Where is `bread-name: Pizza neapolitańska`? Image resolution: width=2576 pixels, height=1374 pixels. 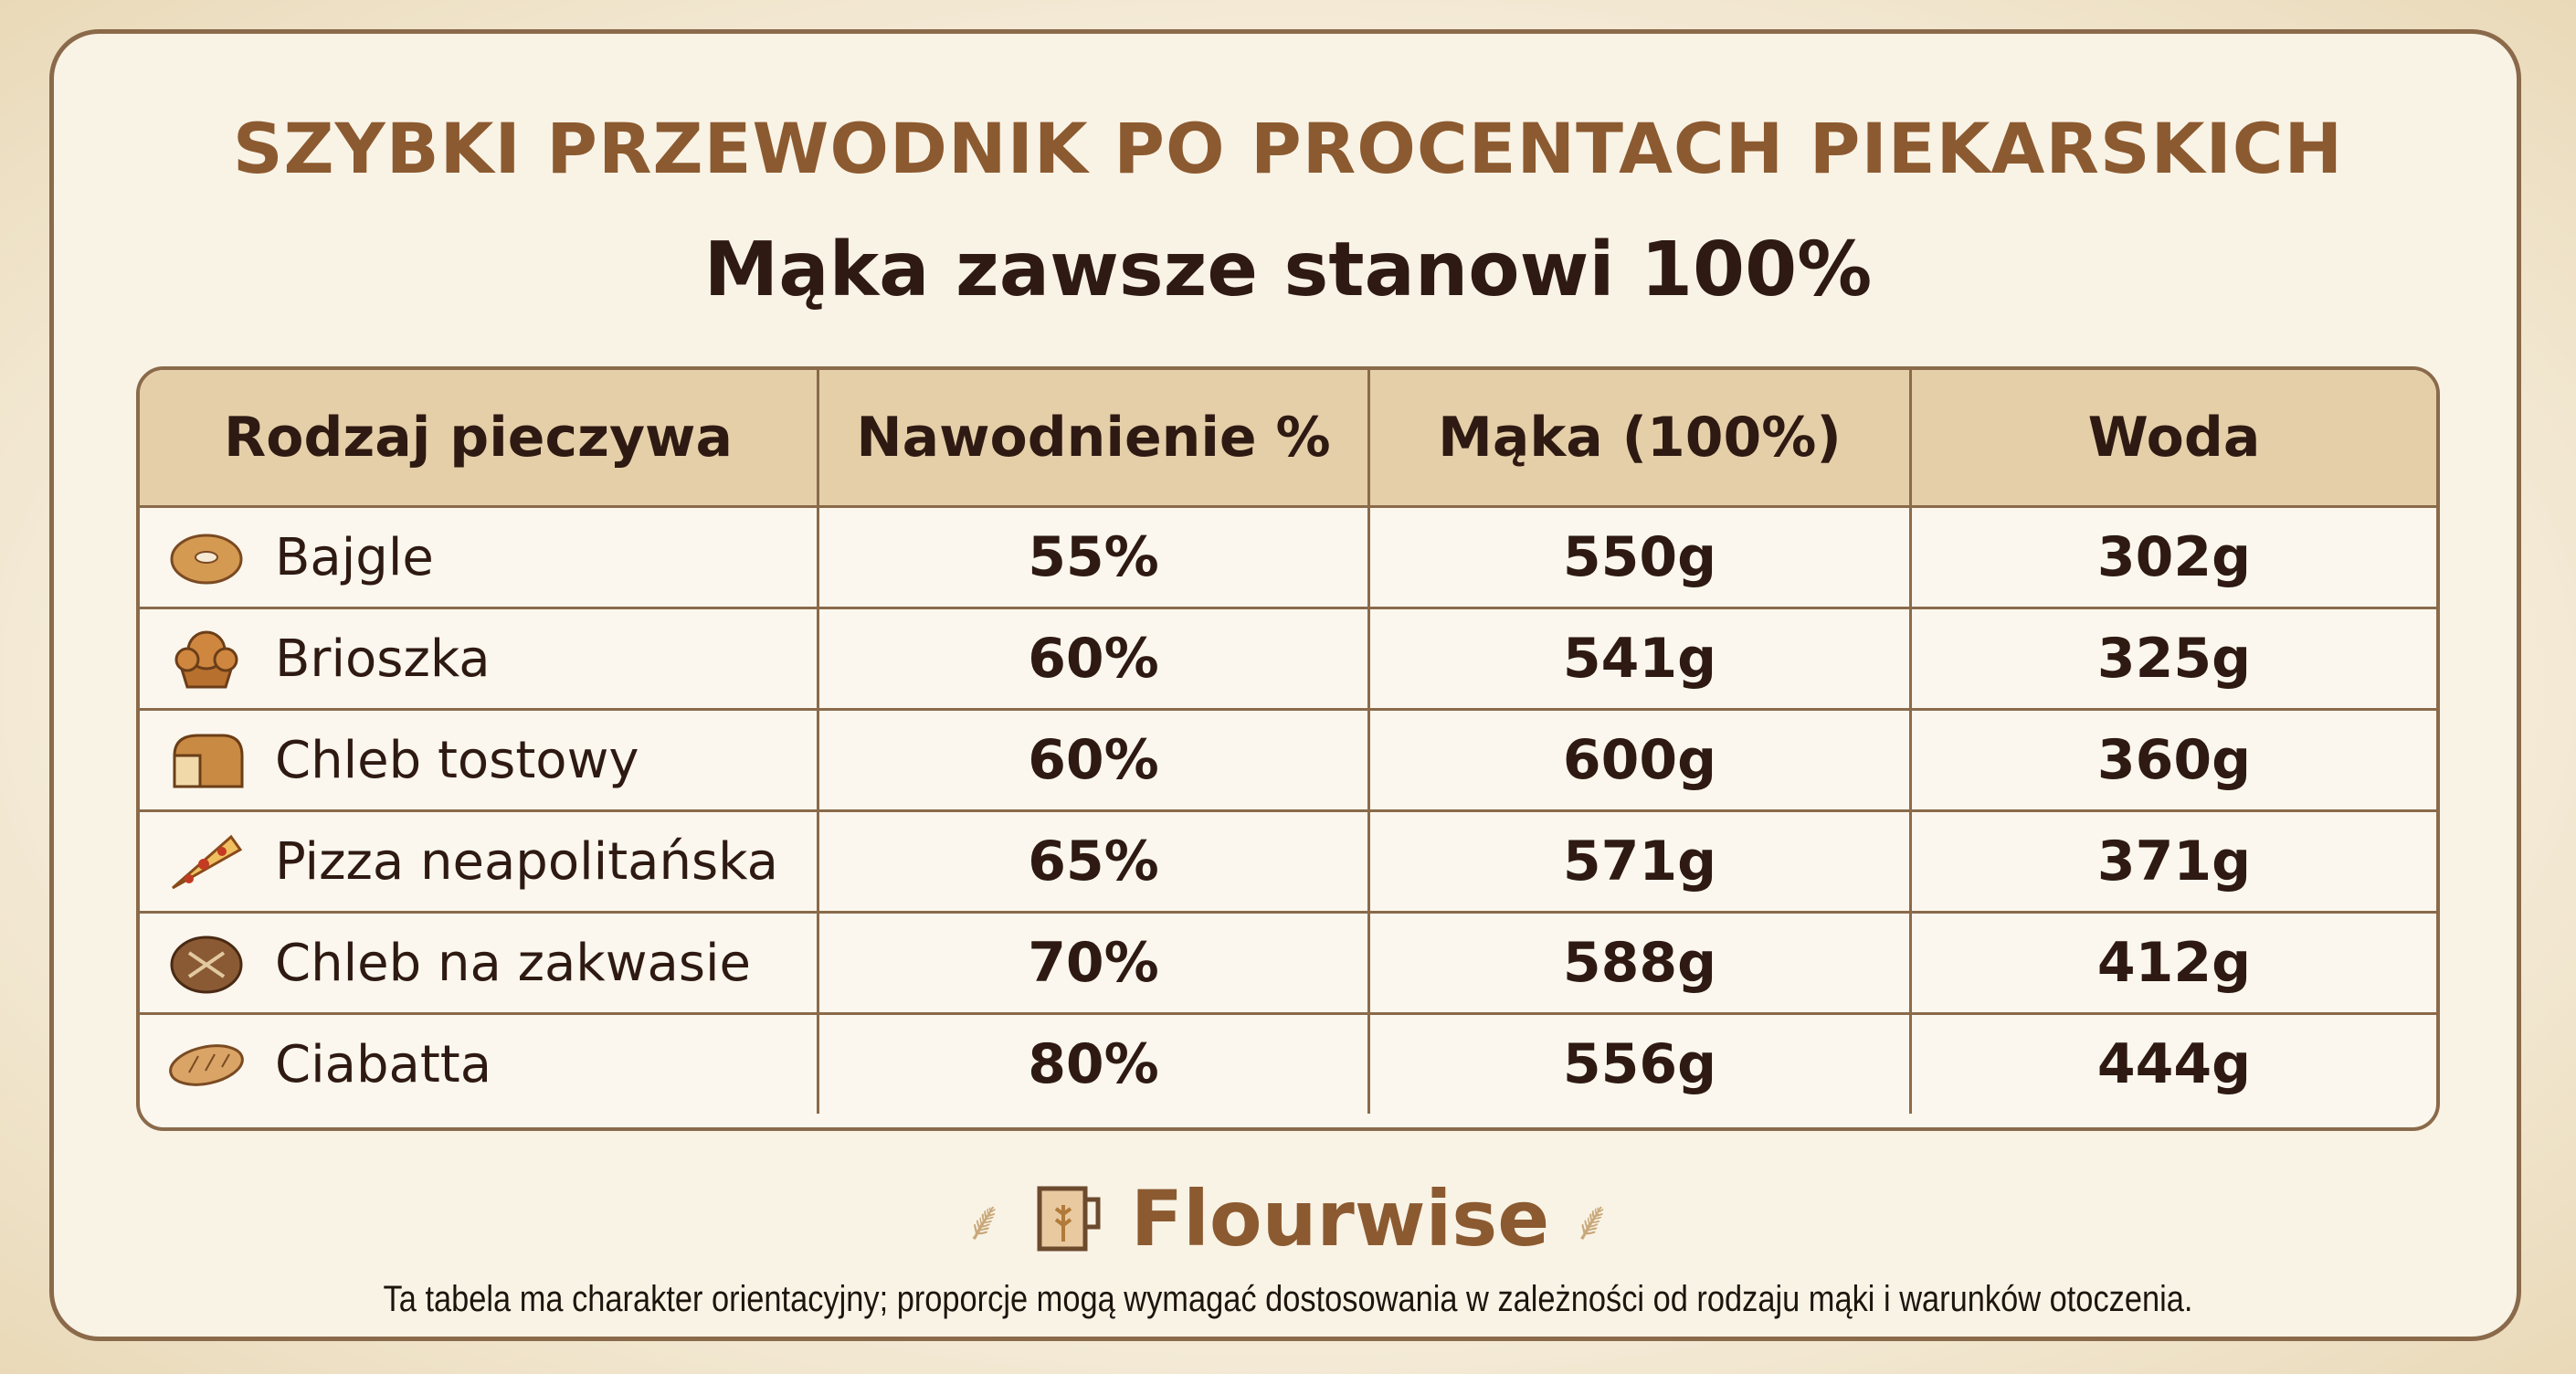 bread-name: Pizza neapolitańska is located at coordinates (526, 861).